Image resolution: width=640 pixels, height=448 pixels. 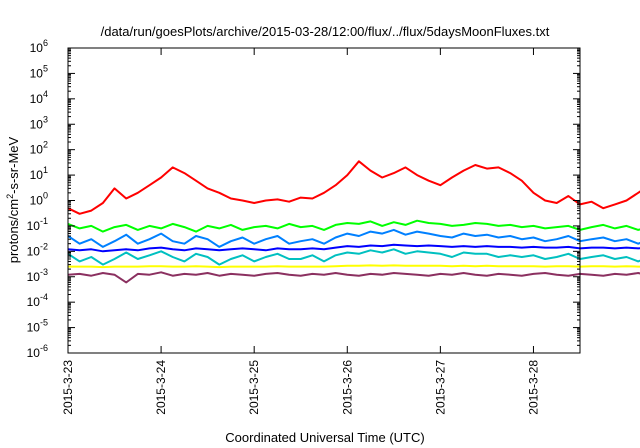 I want to click on y-tick-label: 10⁰, so click(x=39, y=199).